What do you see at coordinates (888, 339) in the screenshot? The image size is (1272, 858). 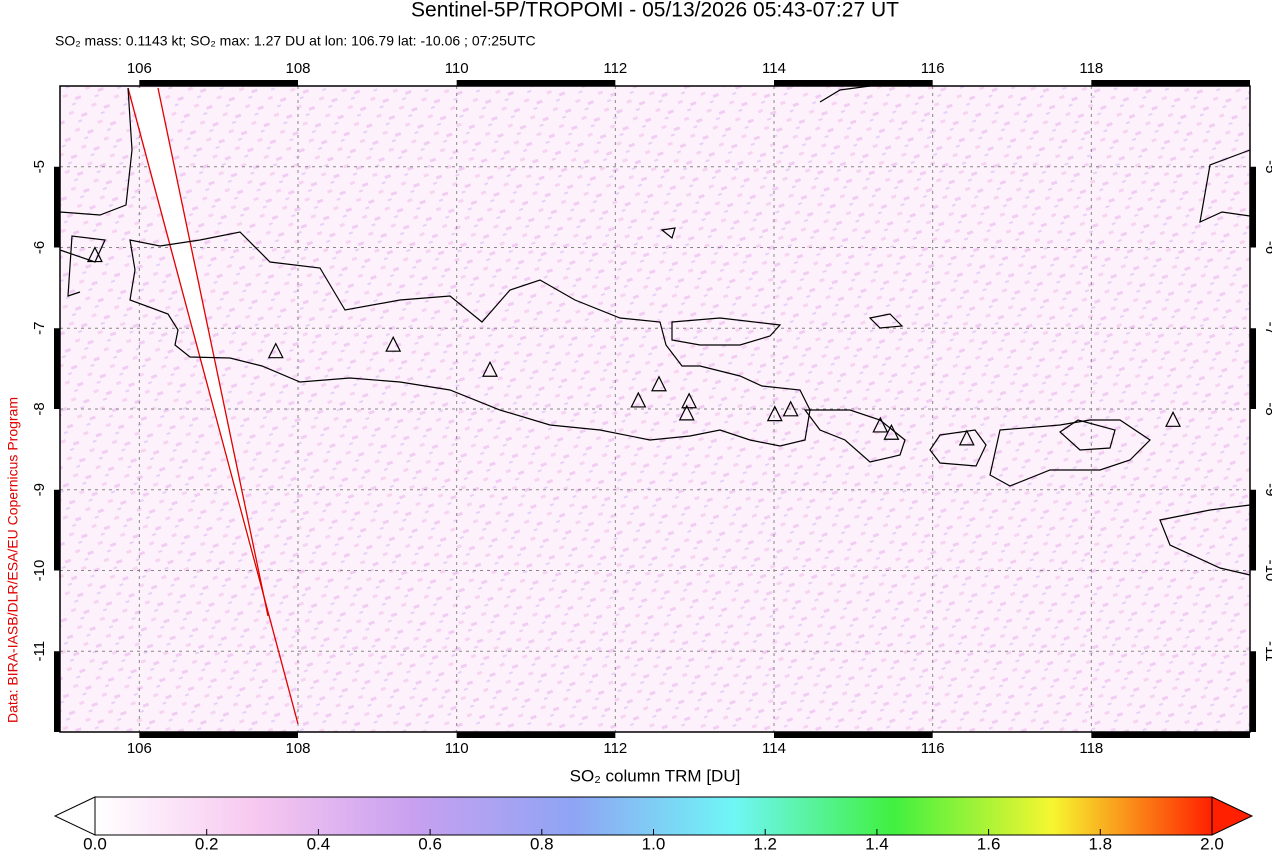 I see `islets` at bounding box center [888, 339].